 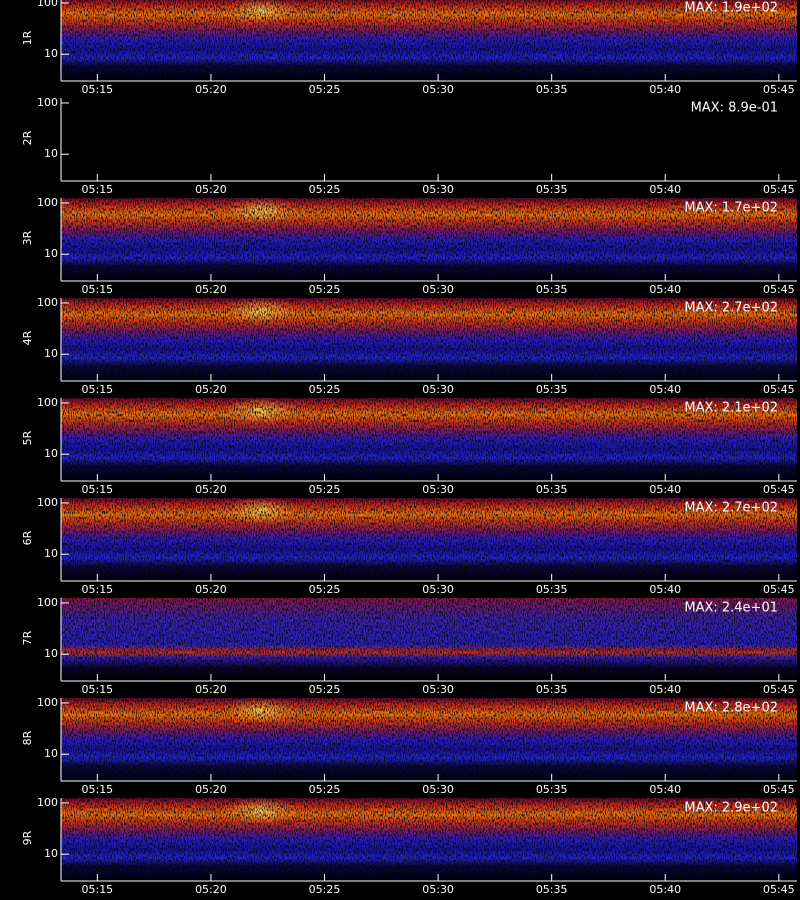 I want to click on y-axis-label: 2R, so click(x=27, y=137).